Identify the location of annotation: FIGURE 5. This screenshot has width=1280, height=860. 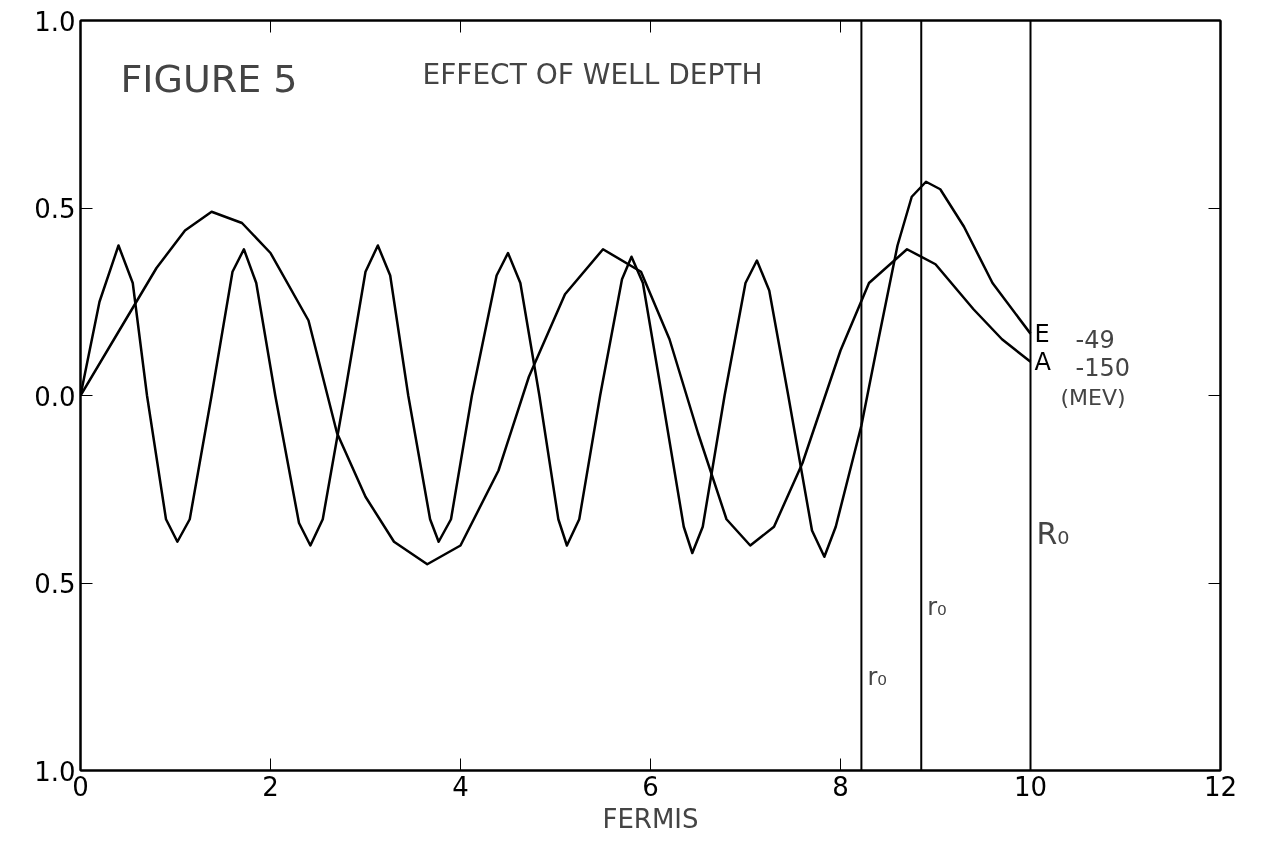
(209, 78).